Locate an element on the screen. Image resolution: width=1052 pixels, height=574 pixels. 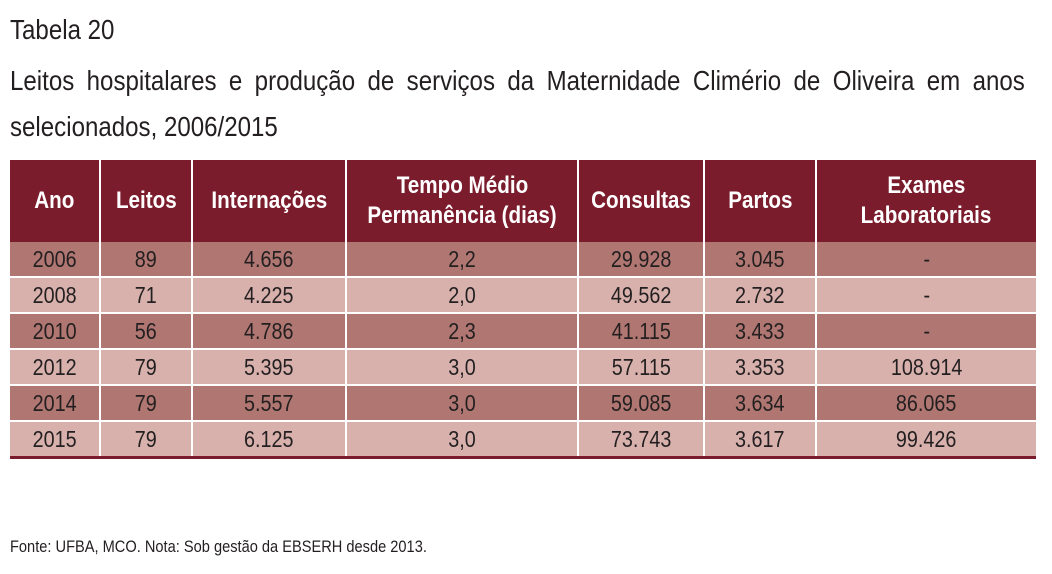
cell-partos: 3.617 is located at coordinates (760, 439).